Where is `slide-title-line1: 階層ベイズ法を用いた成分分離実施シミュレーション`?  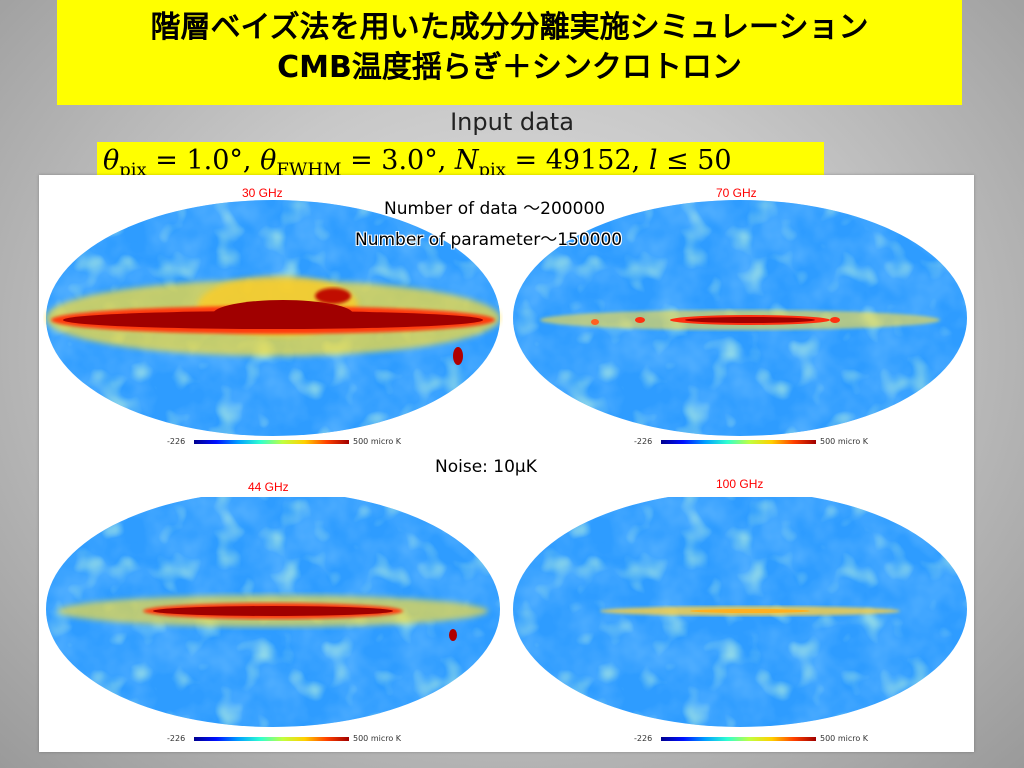 slide-title-line1: 階層ベイズ法を用いた成分分離実施シミュレーション is located at coordinates (509, 27).